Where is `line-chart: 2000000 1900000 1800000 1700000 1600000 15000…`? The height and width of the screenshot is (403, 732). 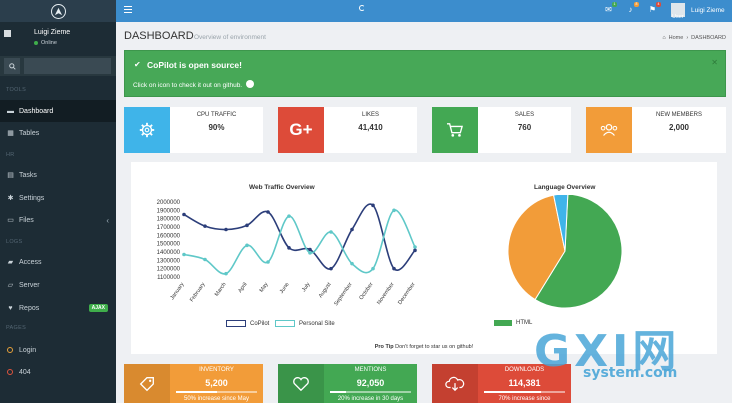 line-chart: 2000000 1900000 1800000 1700000 1600000 15000… is located at coordinates (287, 253).